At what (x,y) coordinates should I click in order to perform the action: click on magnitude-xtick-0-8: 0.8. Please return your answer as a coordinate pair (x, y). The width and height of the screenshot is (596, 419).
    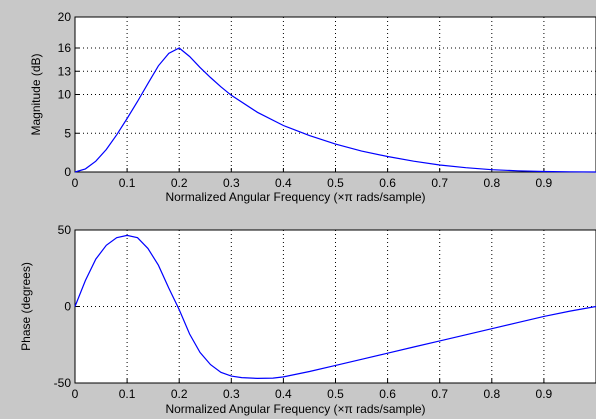
    Looking at the image, I should click on (491, 183).